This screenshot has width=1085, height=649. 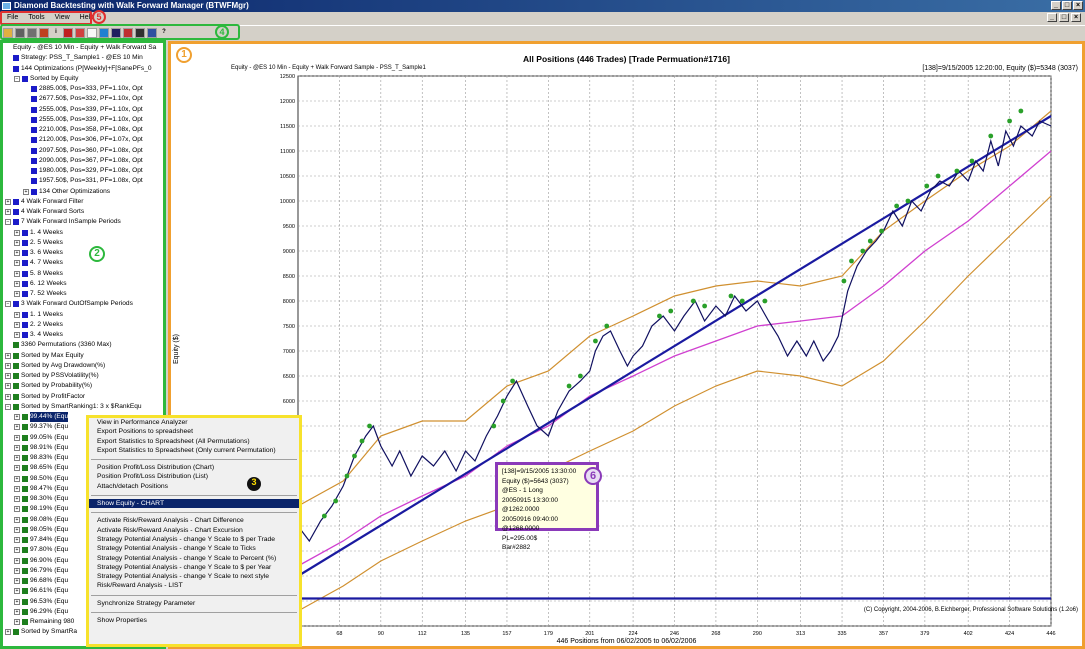 I want to click on tree-node: 2555.00$, Pos=339, PF=1.10x, Opt, so click(x=83, y=110).